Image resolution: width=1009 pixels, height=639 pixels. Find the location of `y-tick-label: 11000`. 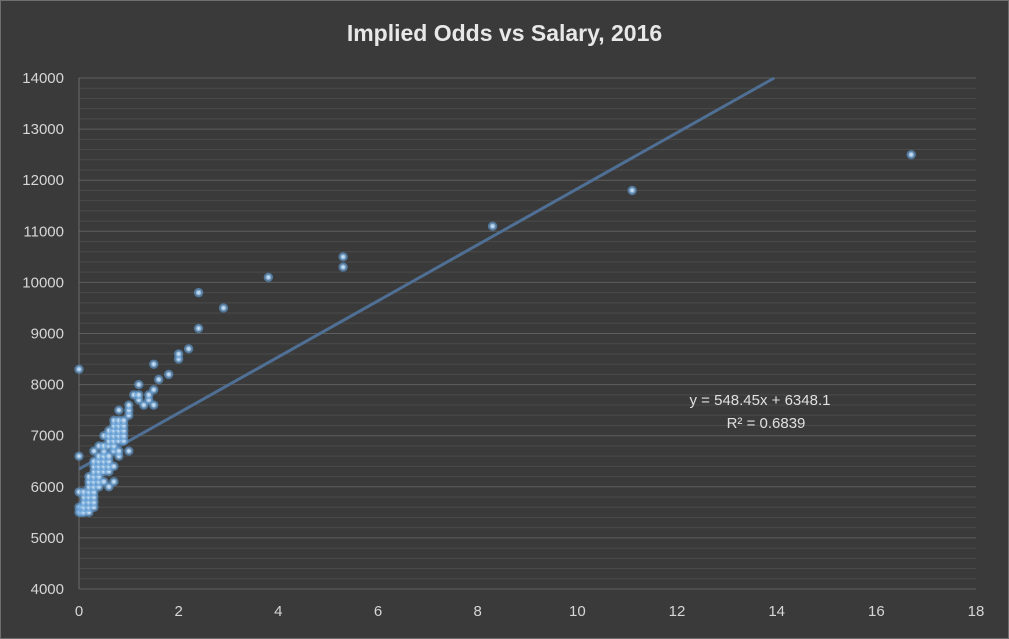

y-tick-label: 11000 is located at coordinates (43, 231).